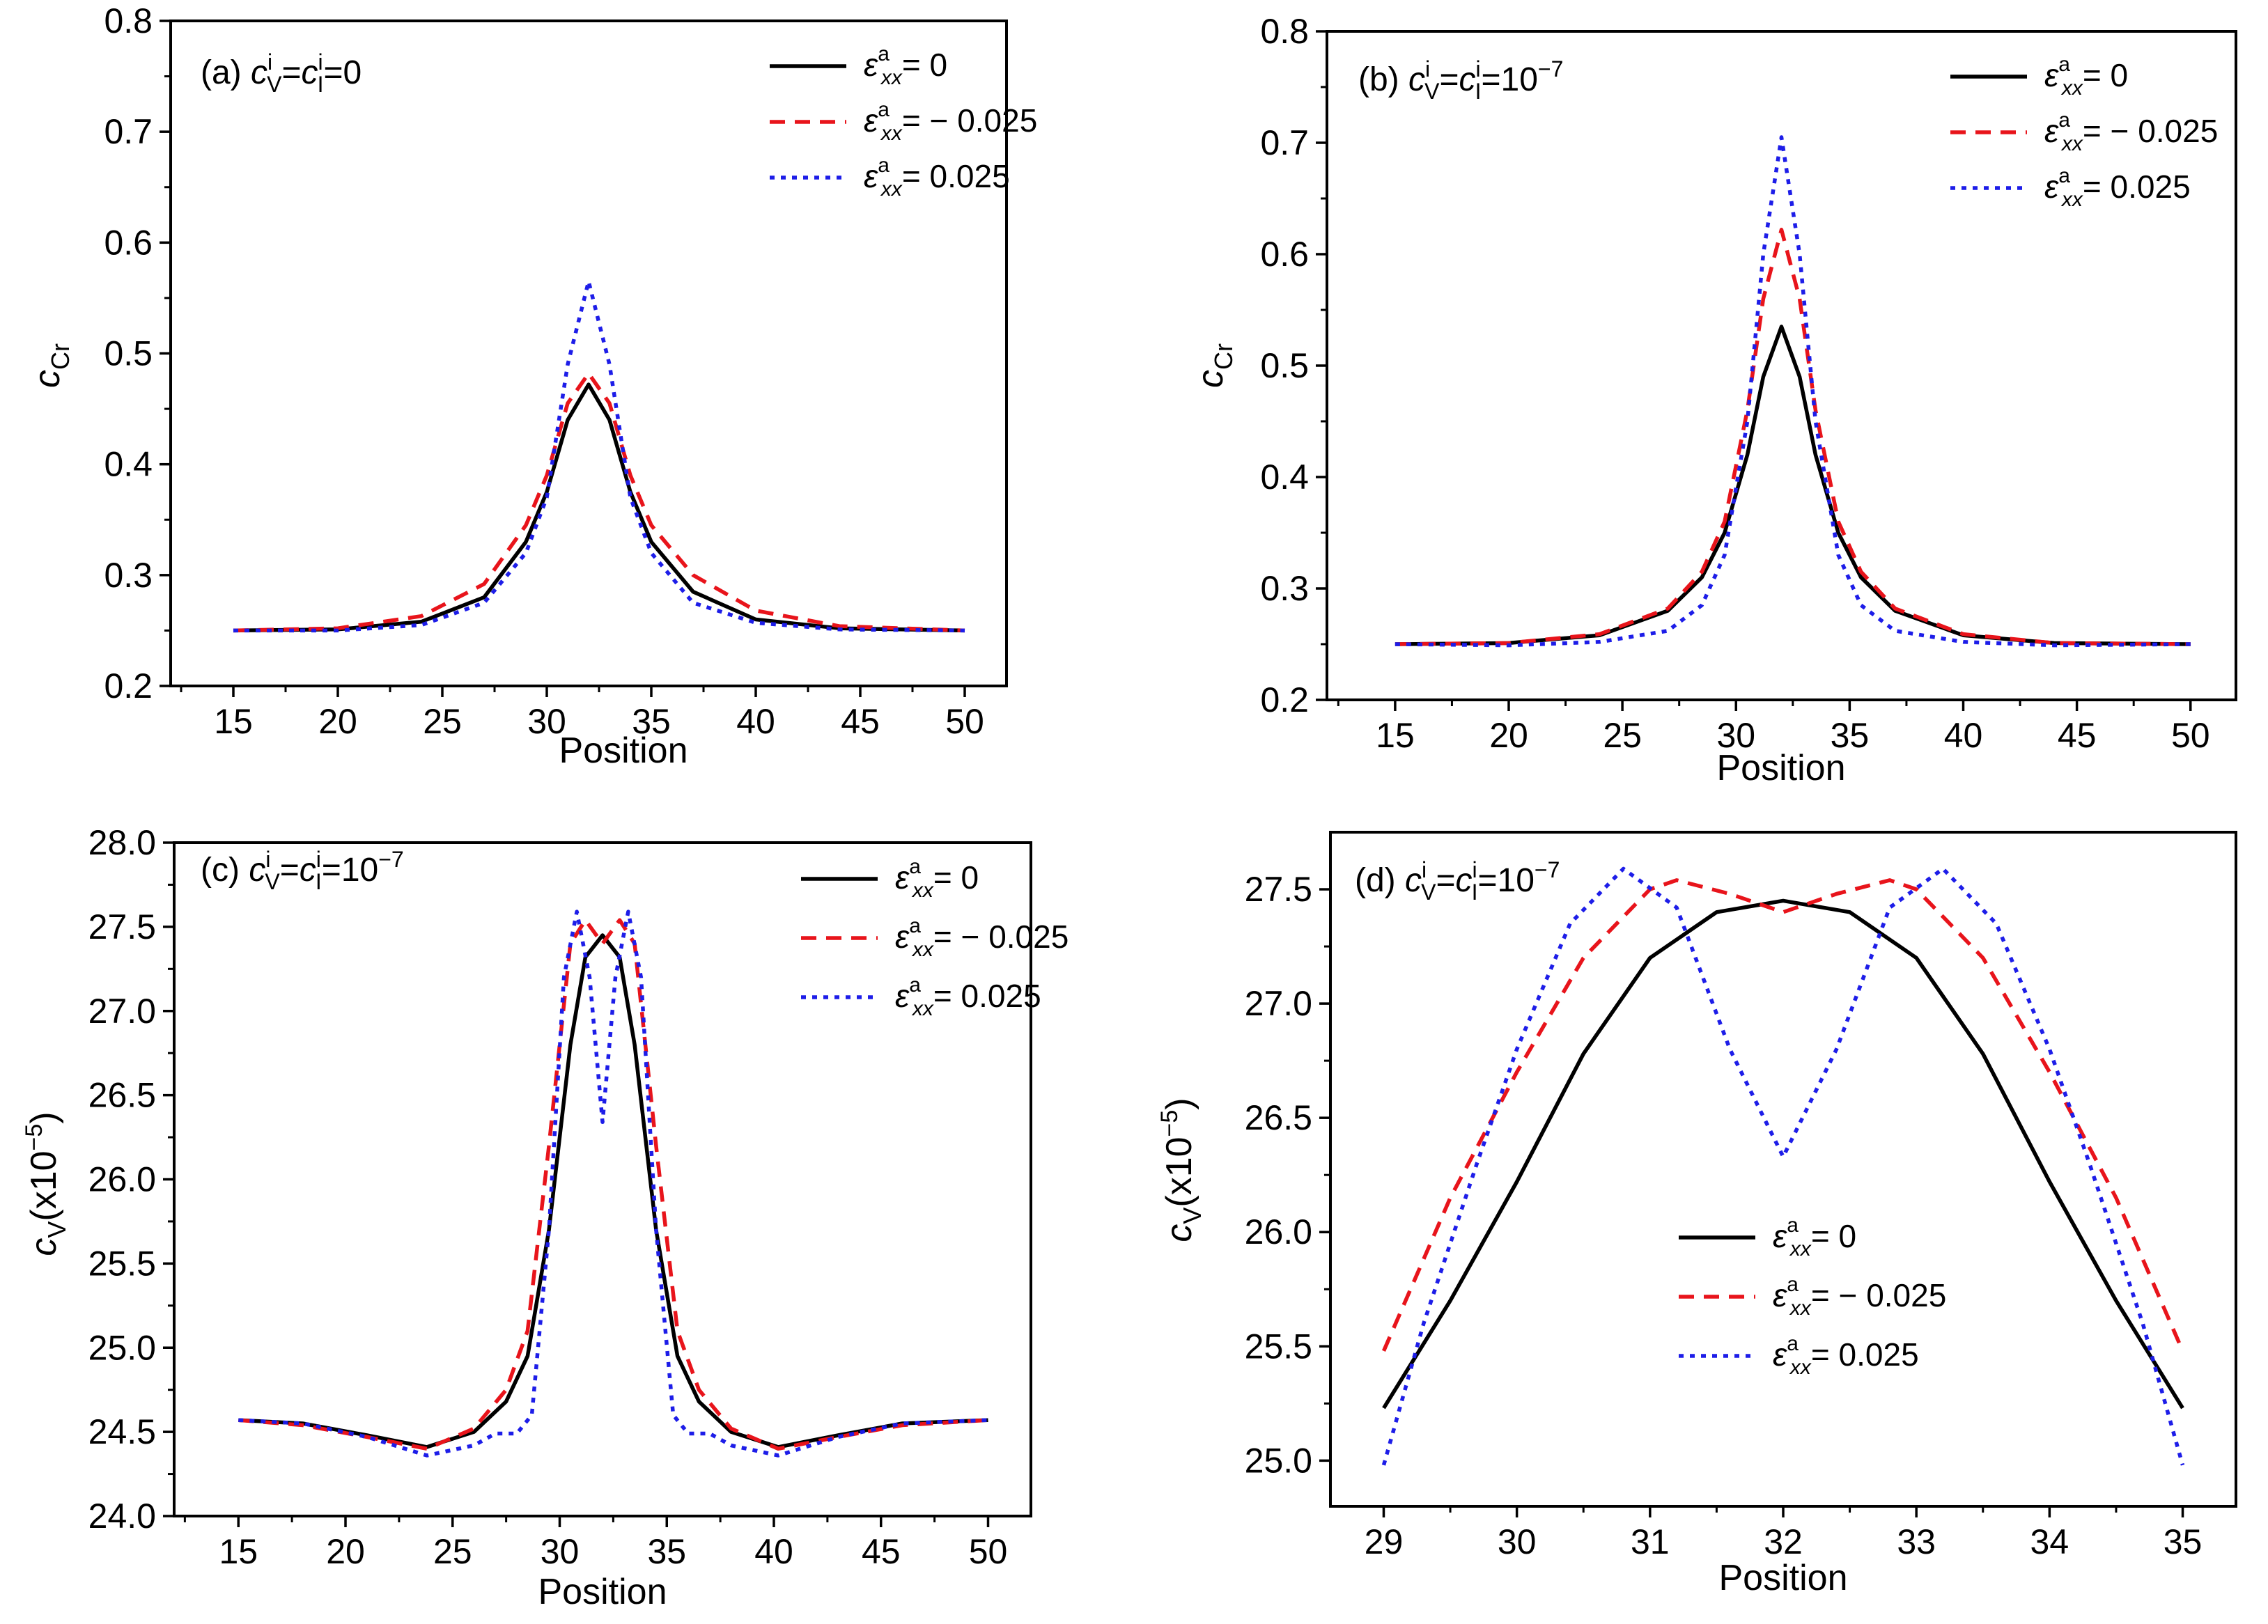 This screenshot has width=2268, height=1624. What do you see at coordinates (1384, 1542) in the screenshot?
I see `x-tick-label: 29` at bounding box center [1384, 1542].